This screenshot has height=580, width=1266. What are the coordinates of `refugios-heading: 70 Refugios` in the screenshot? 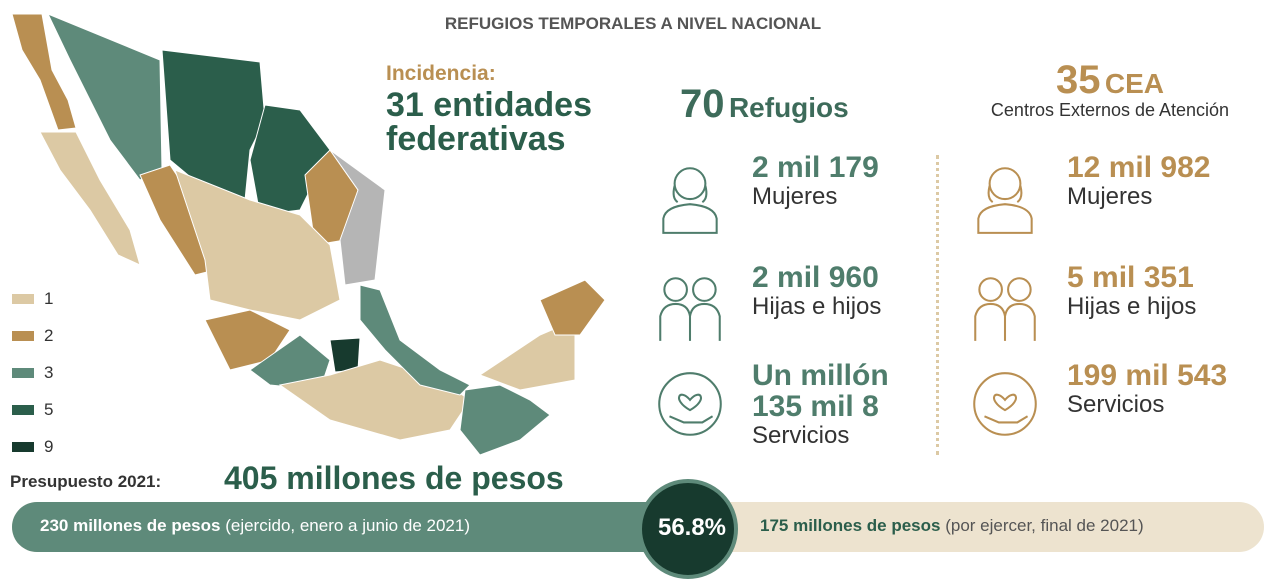 It's located at (764, 104).